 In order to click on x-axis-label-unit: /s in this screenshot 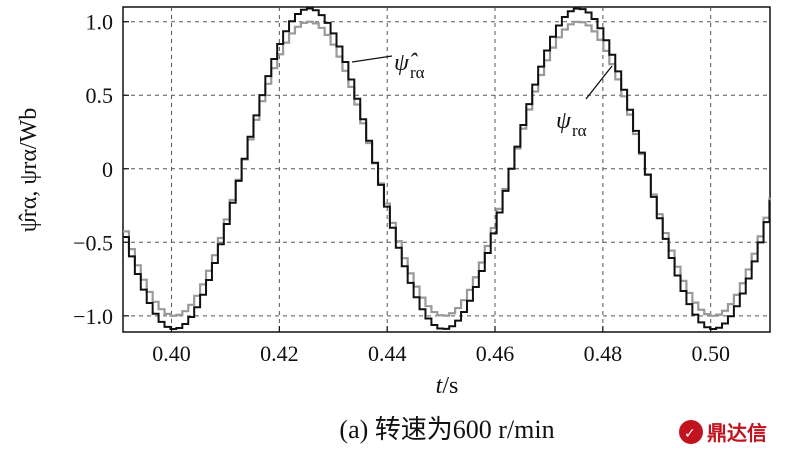, I will do `click(450, 386)`.